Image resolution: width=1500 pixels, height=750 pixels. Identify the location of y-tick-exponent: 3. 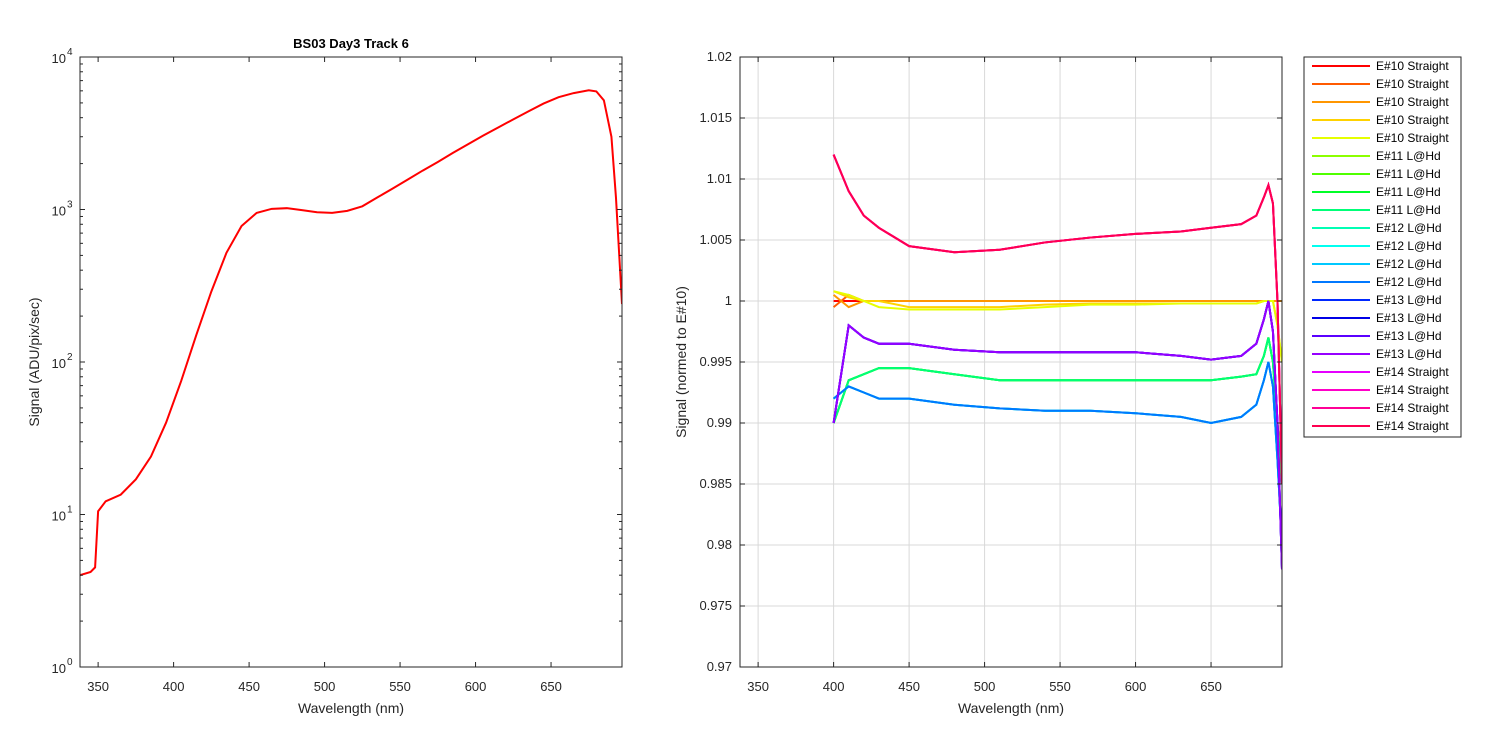
(70, 205).